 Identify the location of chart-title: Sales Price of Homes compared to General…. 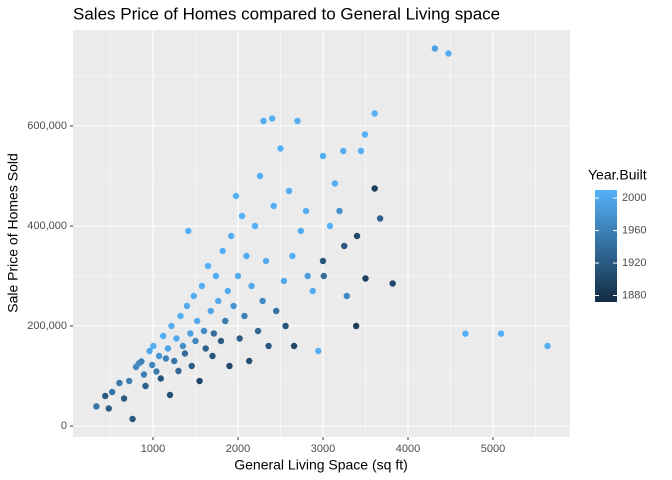
(286, 13).